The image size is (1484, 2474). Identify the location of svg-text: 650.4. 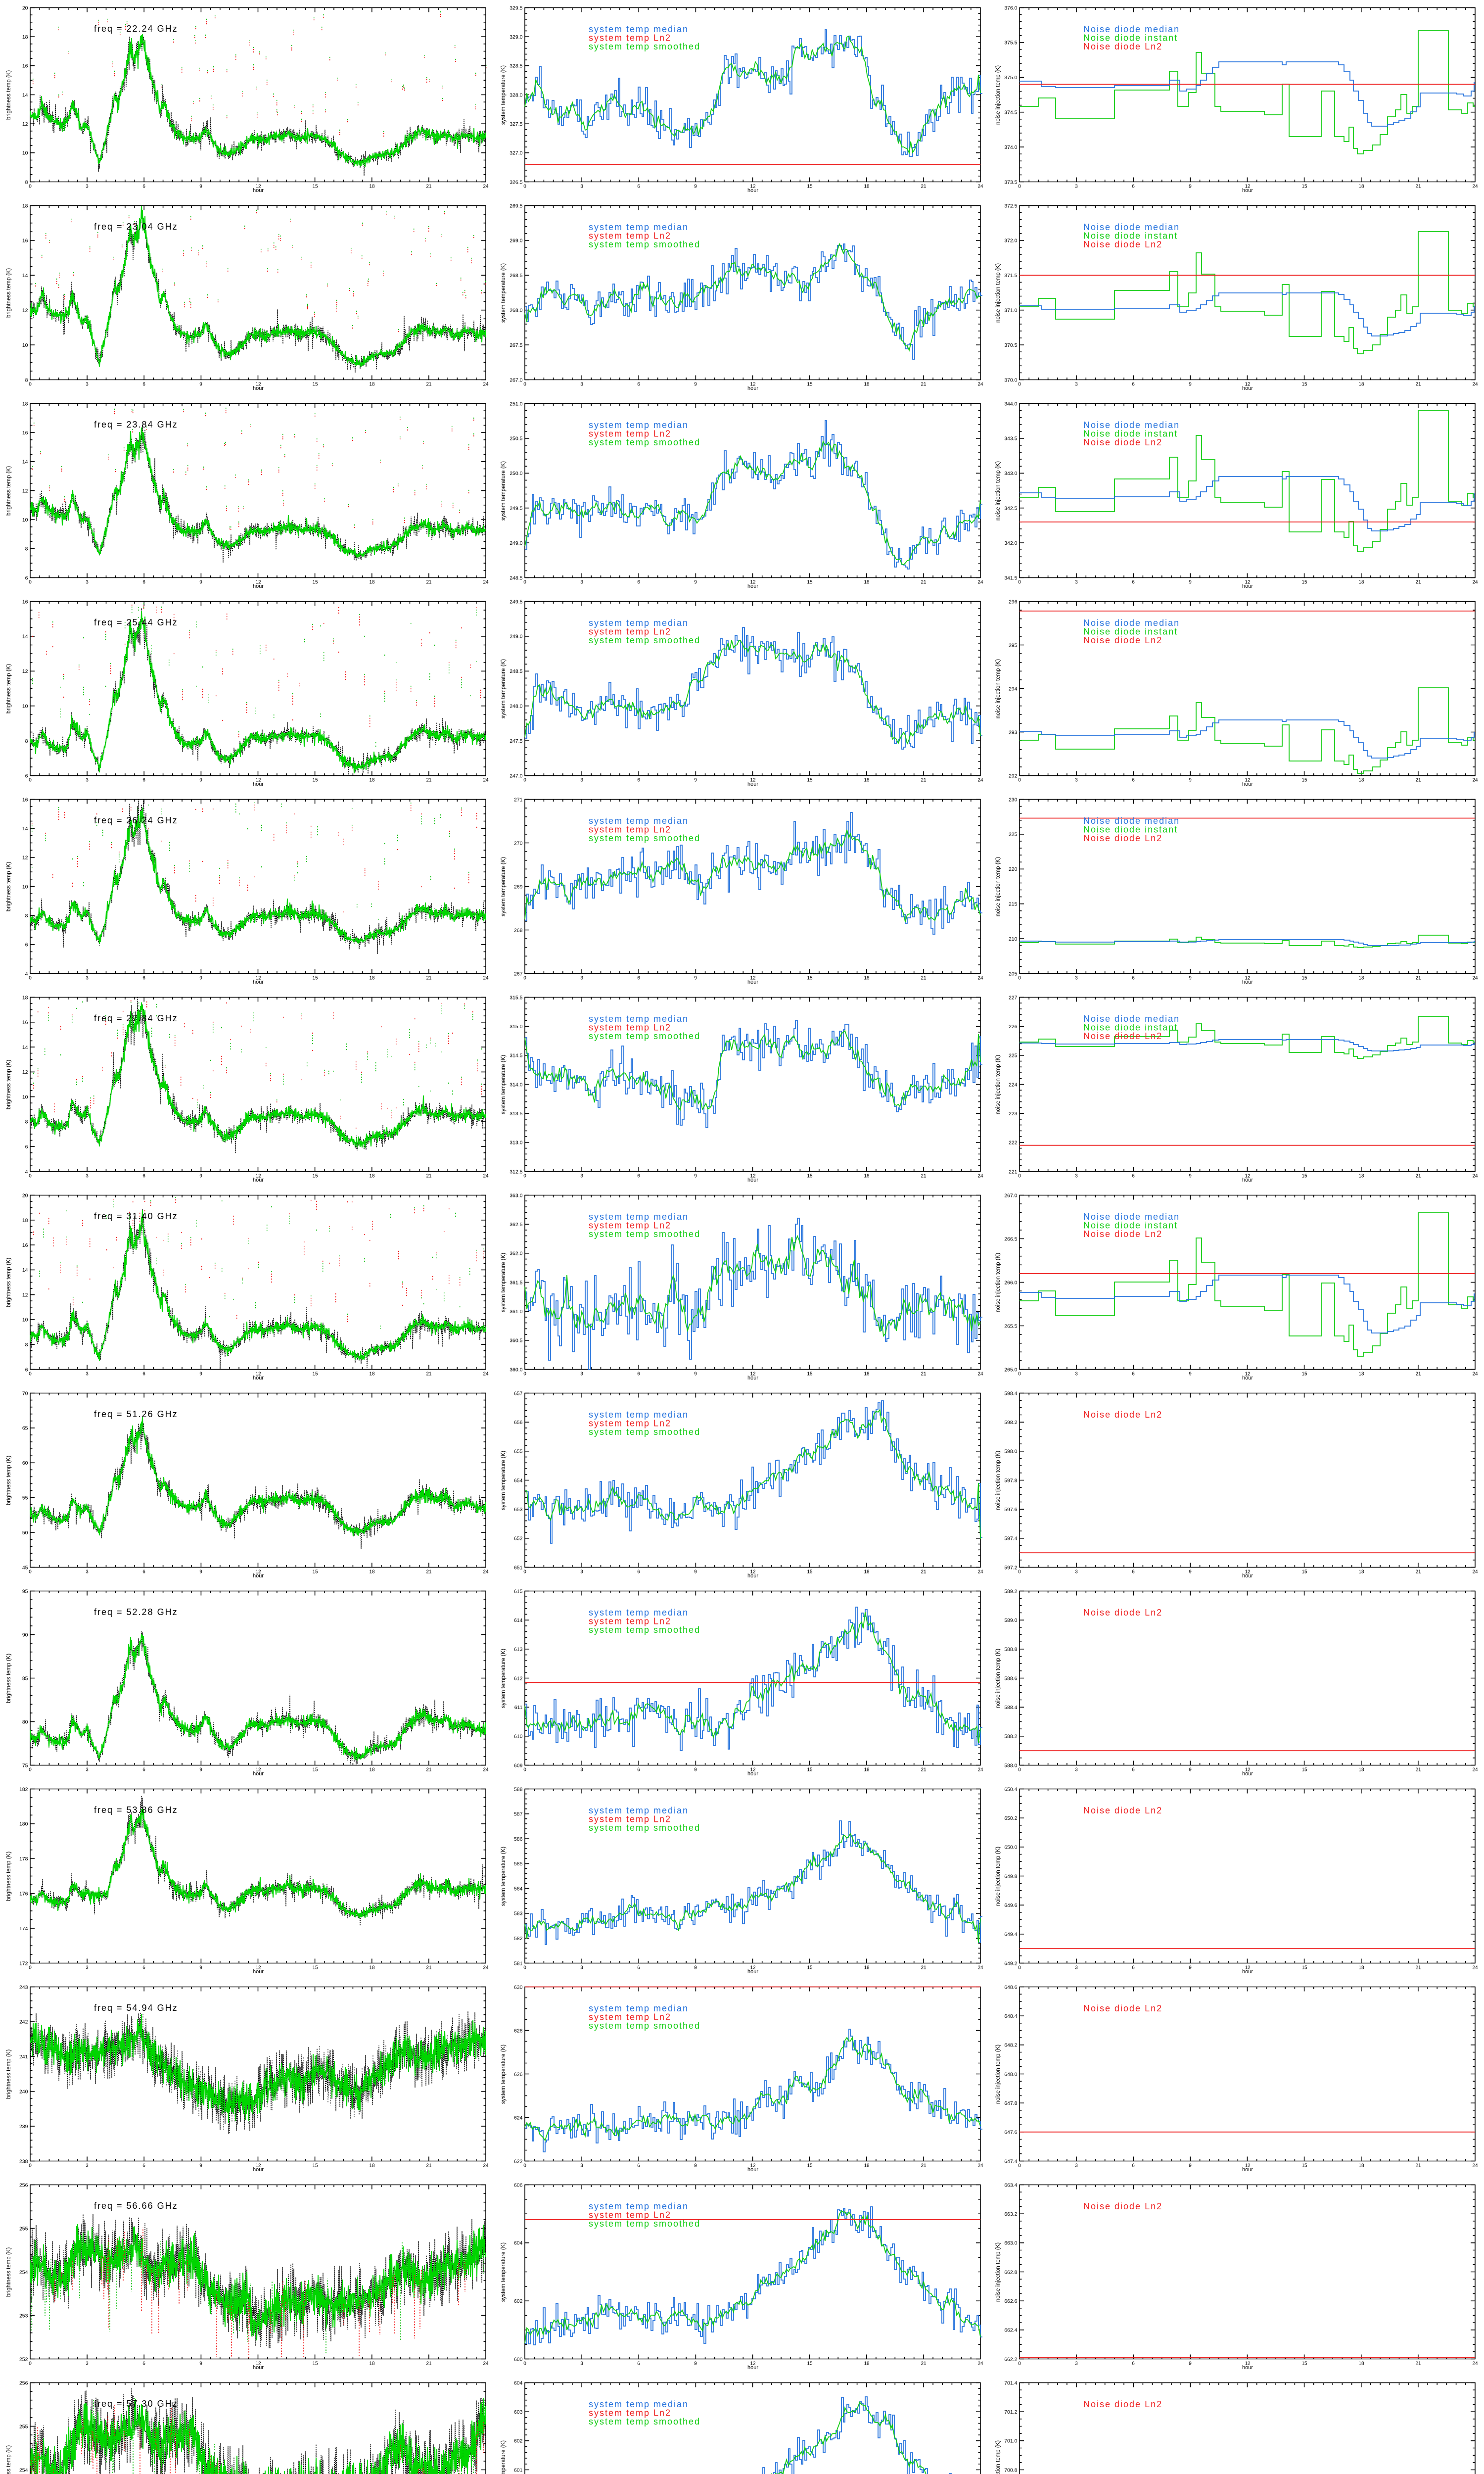
(1010, 1789).